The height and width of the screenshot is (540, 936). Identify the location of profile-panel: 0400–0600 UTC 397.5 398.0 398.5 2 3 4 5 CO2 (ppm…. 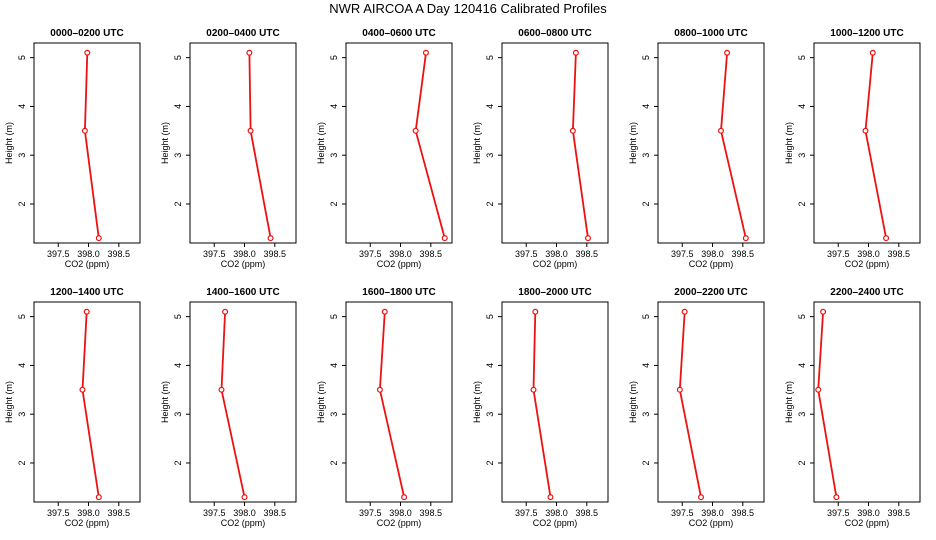
(384, 148).